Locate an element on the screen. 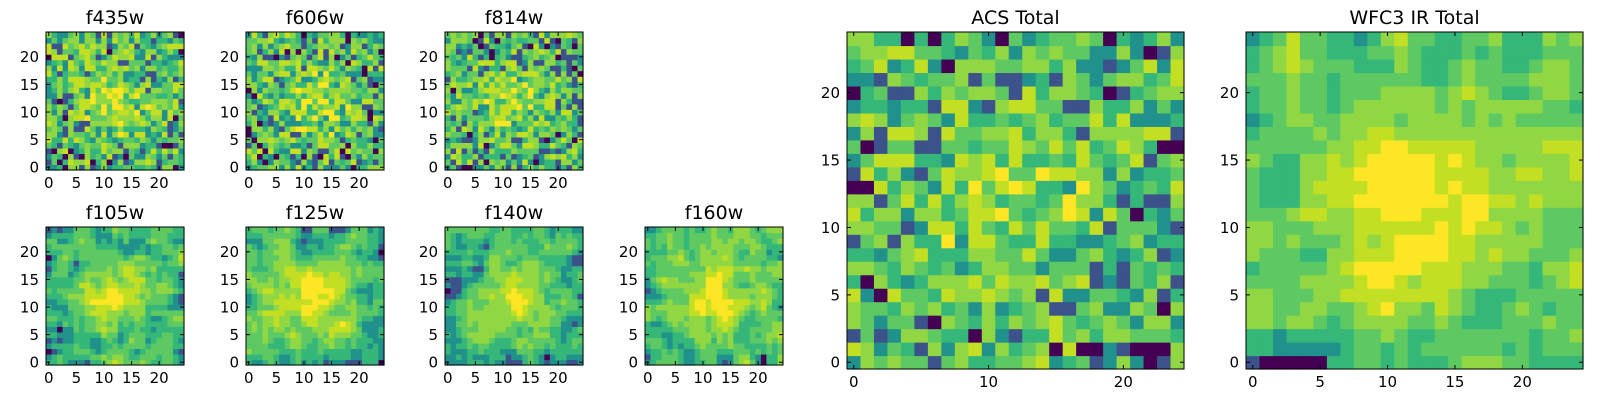 The image size is (1600, 400). x-tick-label: 5 is located at coordinates (476, 378).